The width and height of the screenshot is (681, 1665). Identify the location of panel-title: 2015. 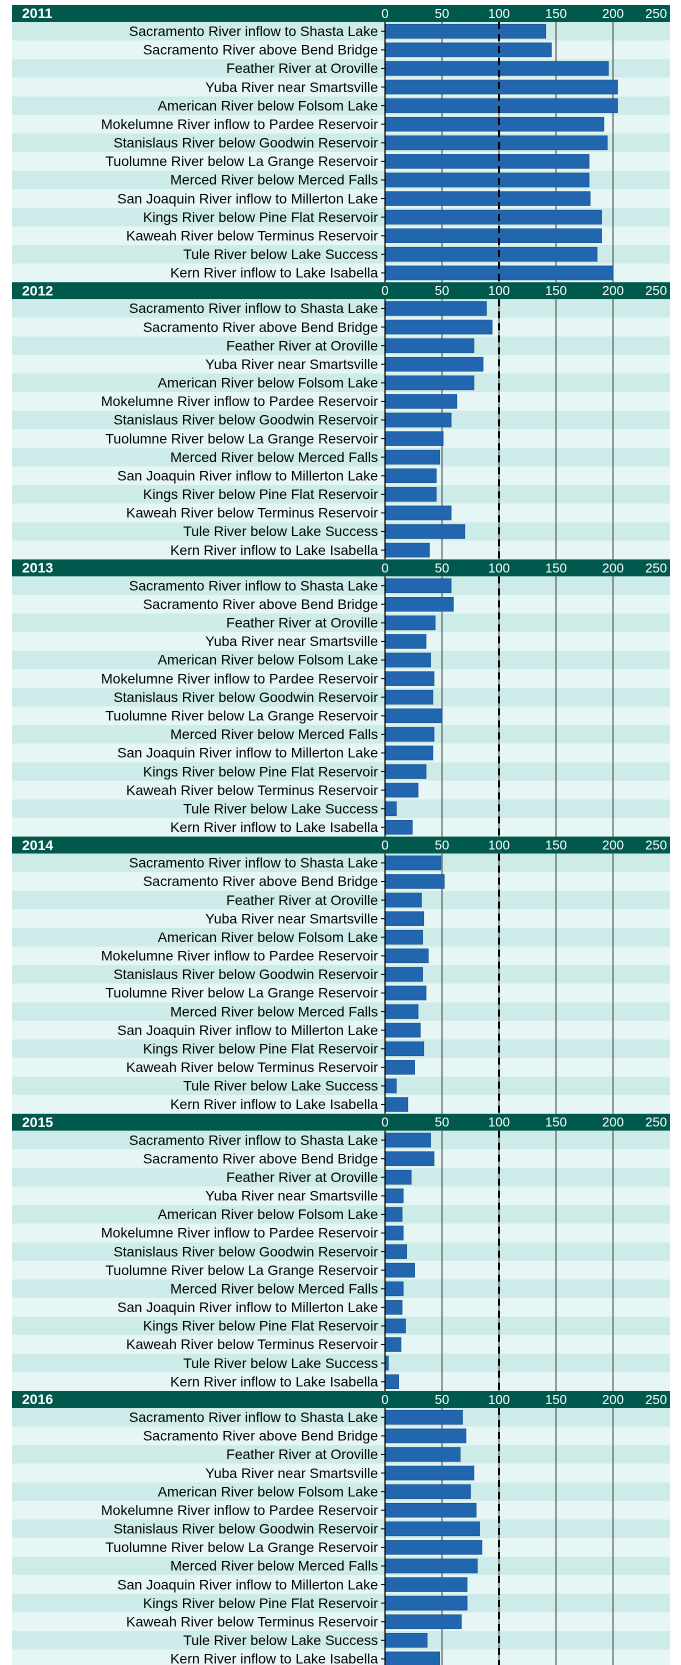
(37, 1122).